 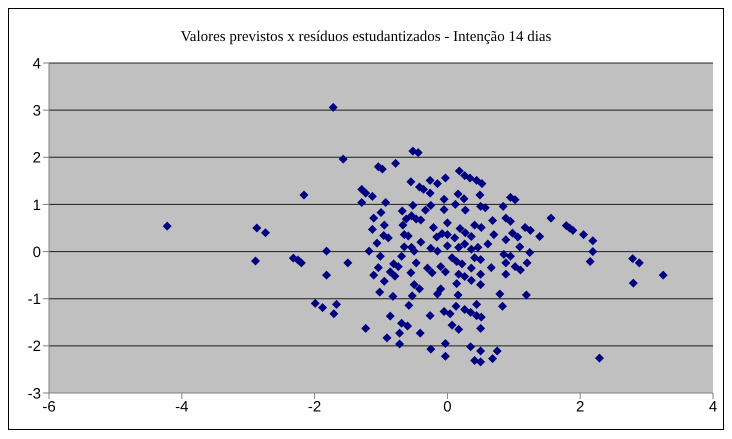 I want to click on x-tick-label: -4, so click(x=181, y=407).